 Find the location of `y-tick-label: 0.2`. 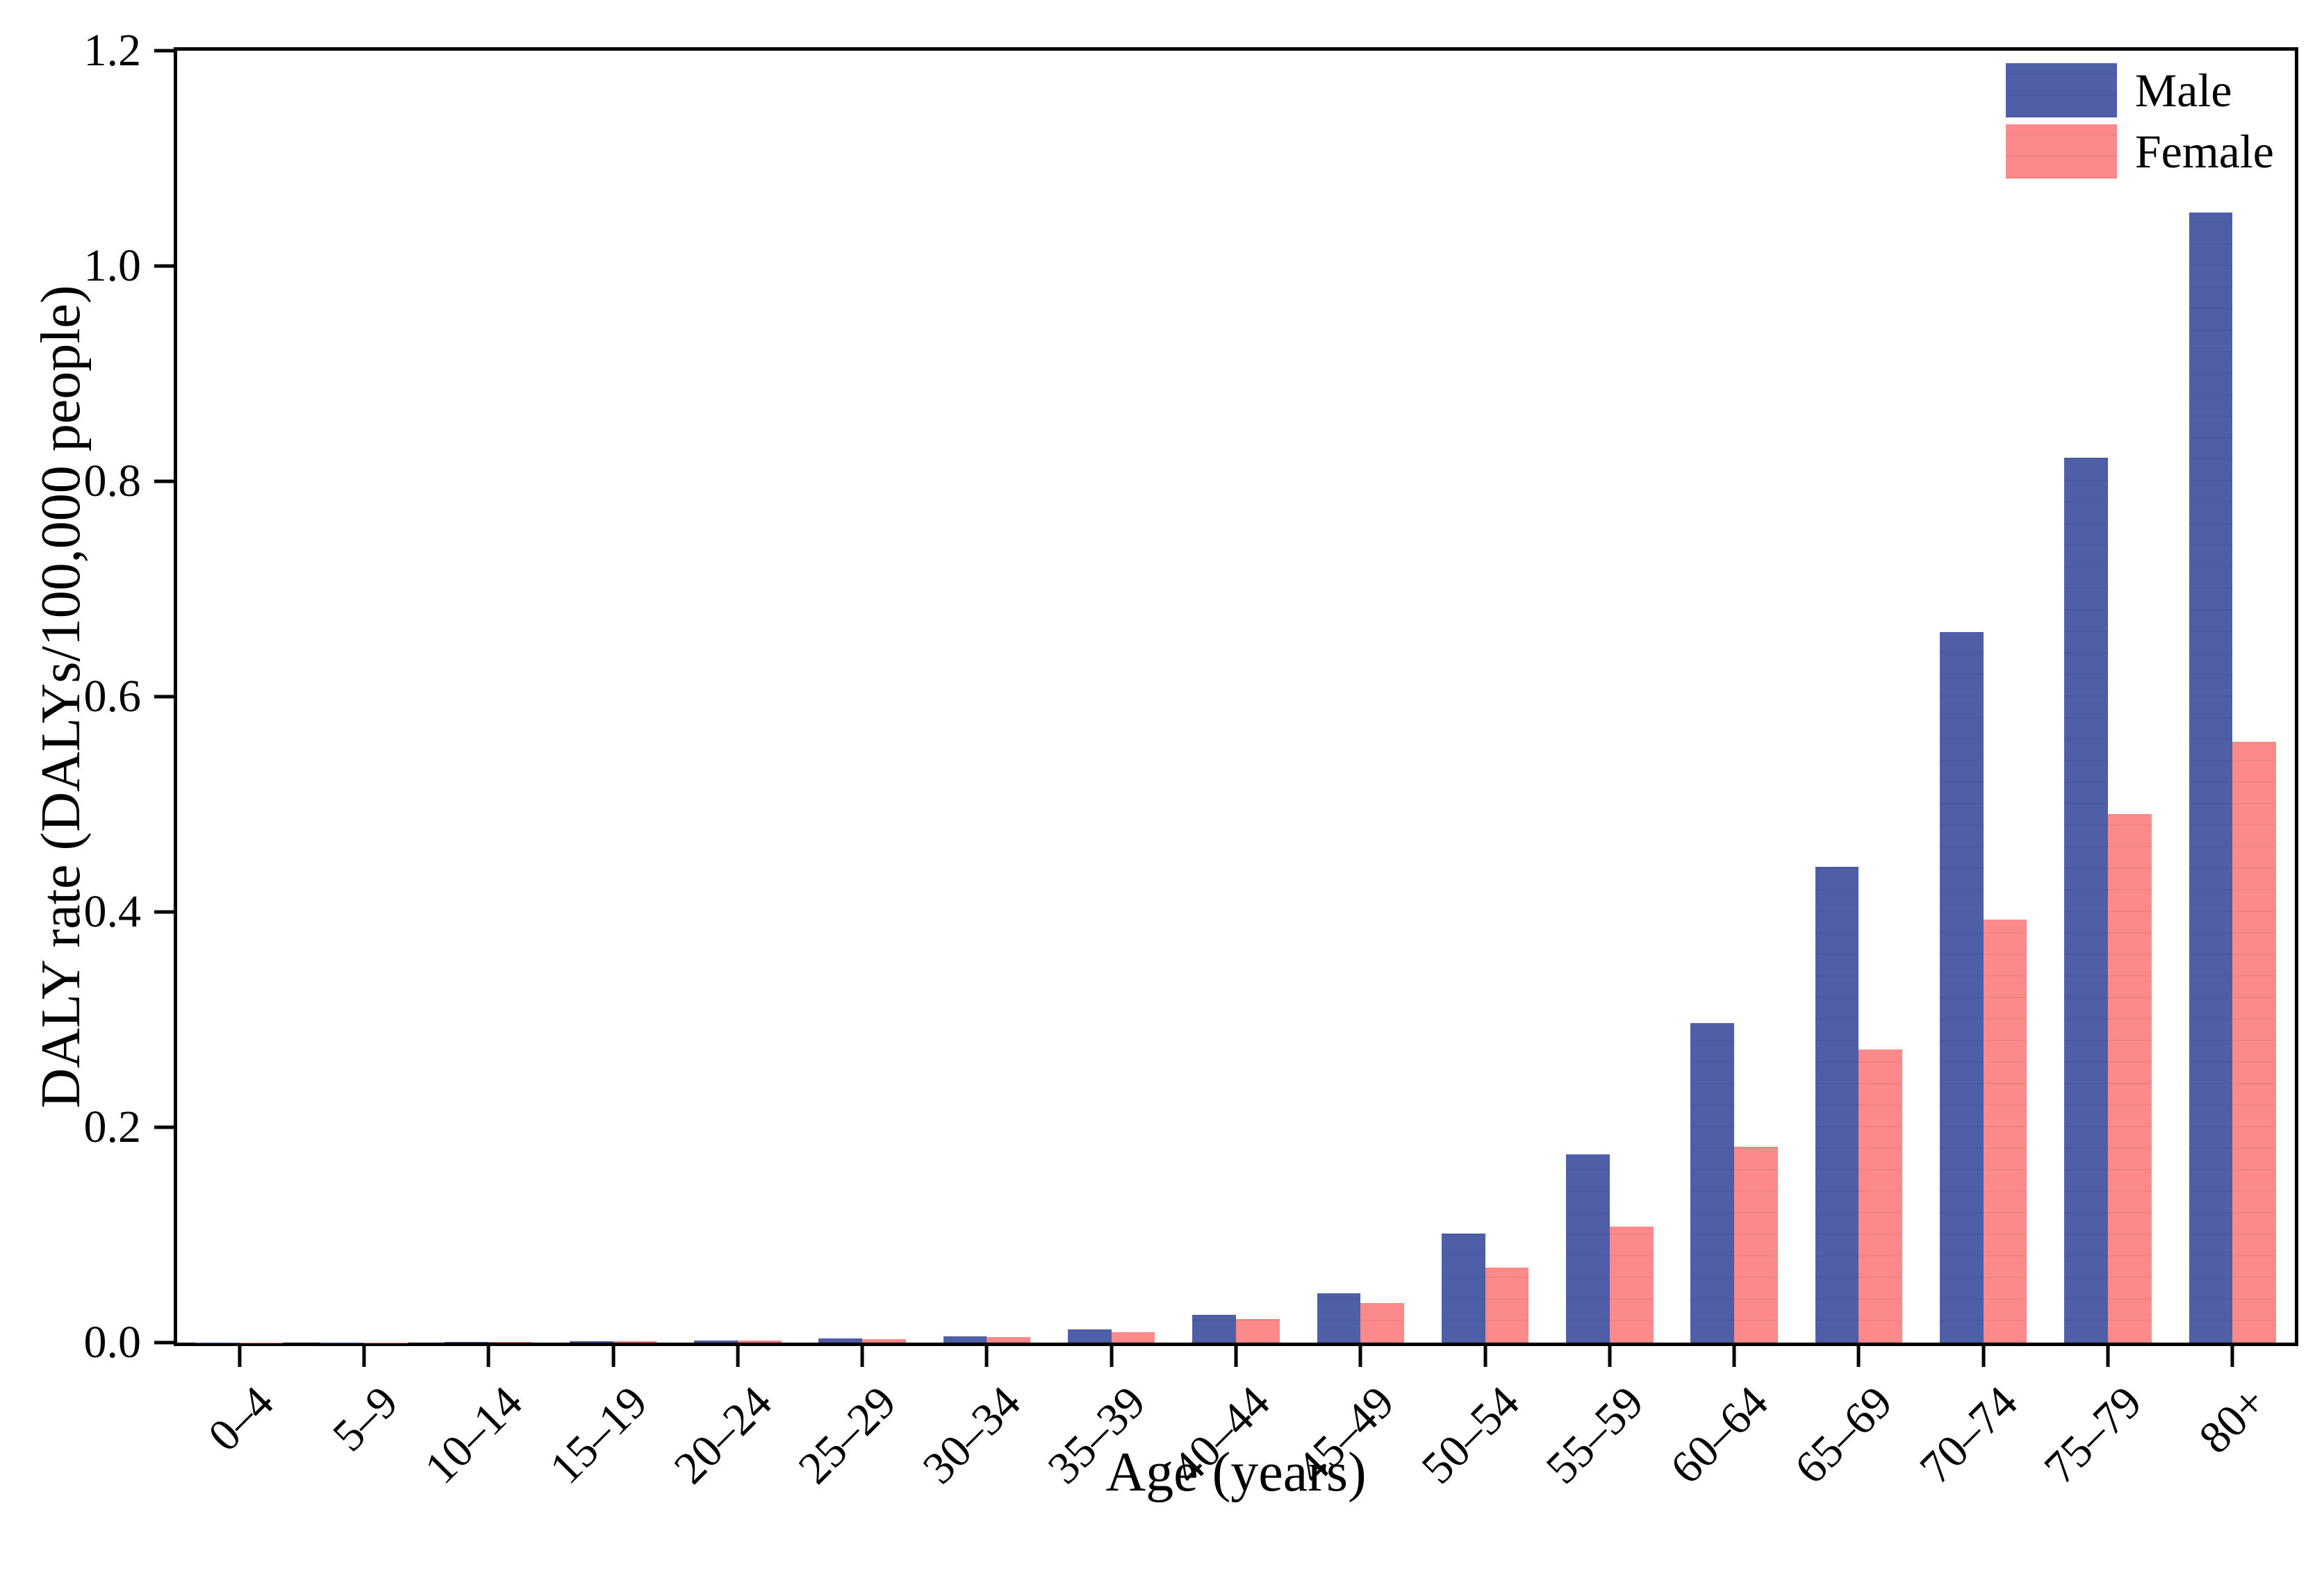

y-tick-label: 0.2 is located at coordinates (113, 1127).